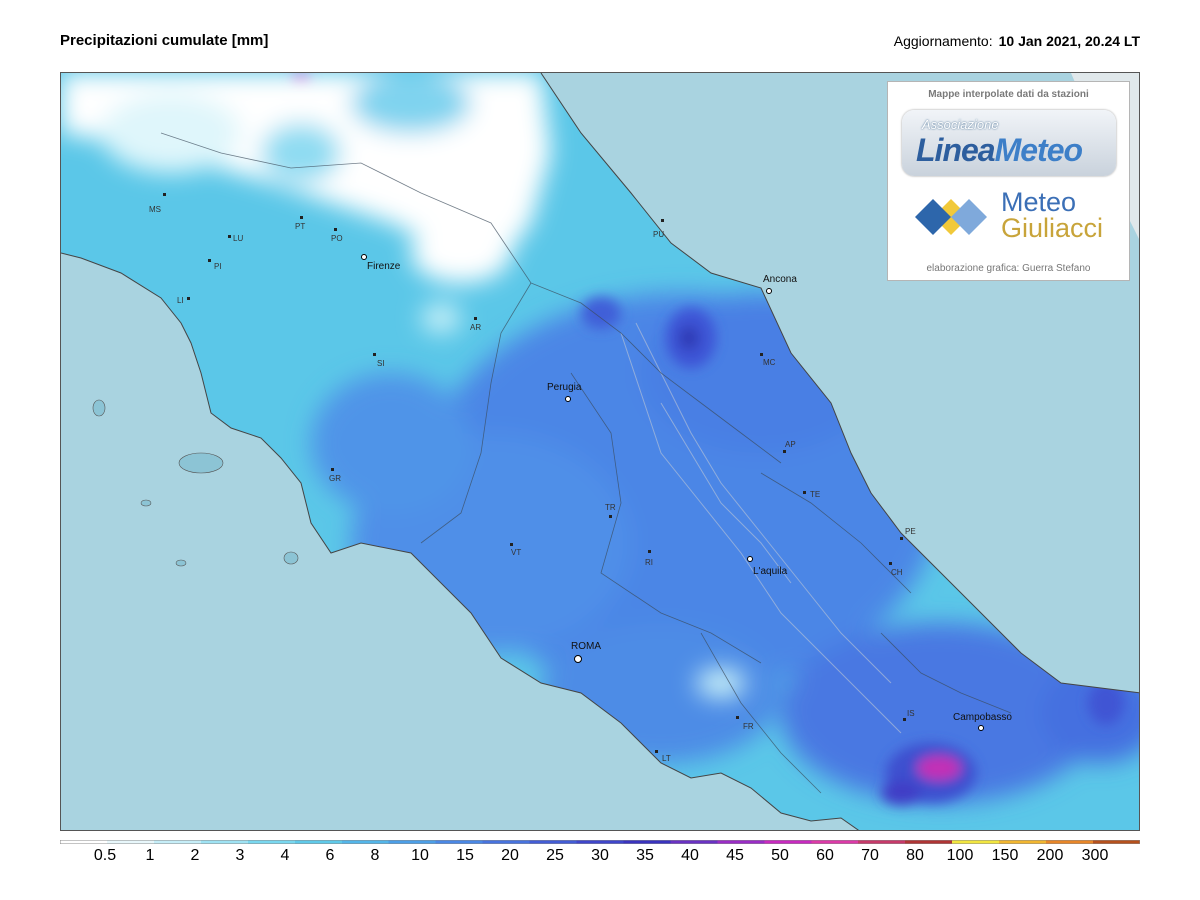 This screenshot has width=1200, height=900. Describe the element at coordinates (666, 758) in the screenshot. I see `svg-text: LT` at that location.